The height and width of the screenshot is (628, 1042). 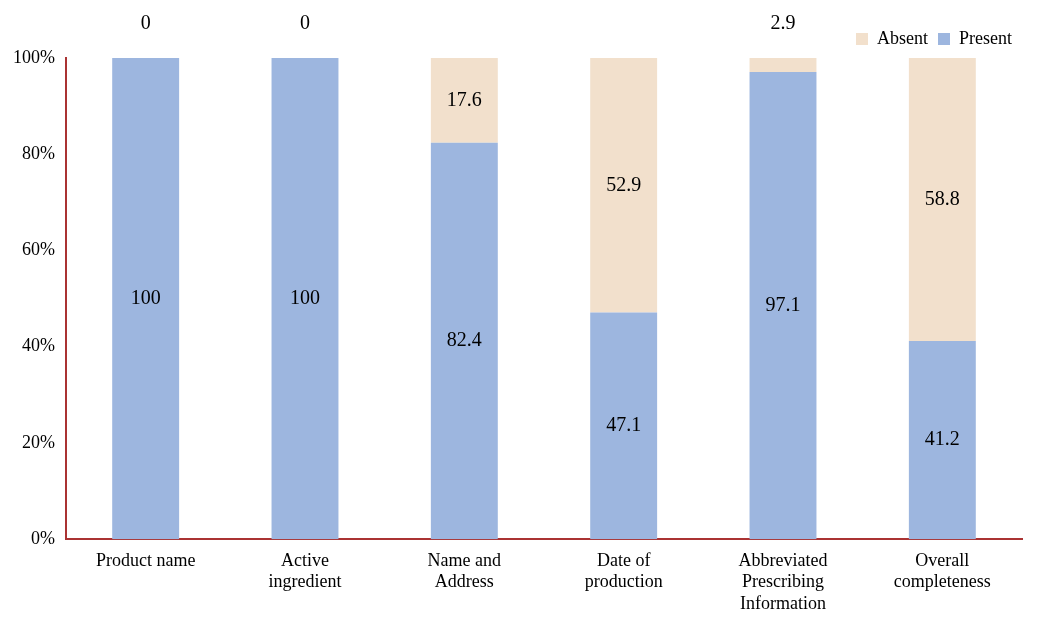 I want to click on data-label: 58.8, so click(x=942, y=197).